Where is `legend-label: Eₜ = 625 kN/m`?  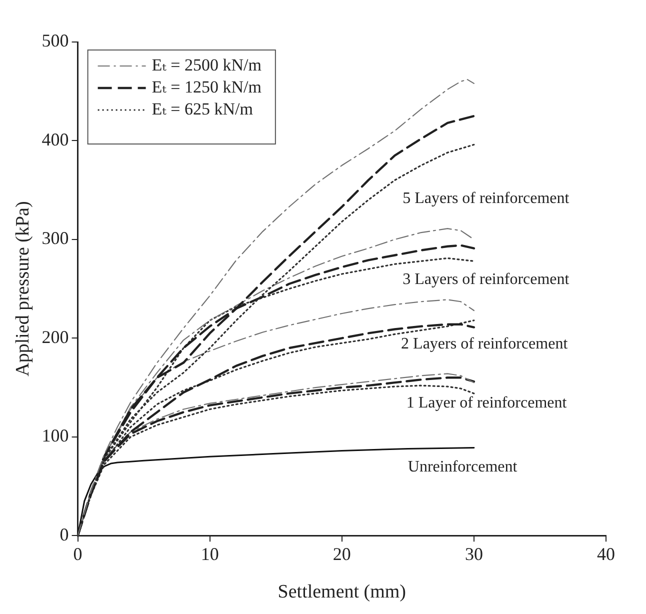 legend-label: Eₜ = 625 kN/m is located at coordinates (202, 108).